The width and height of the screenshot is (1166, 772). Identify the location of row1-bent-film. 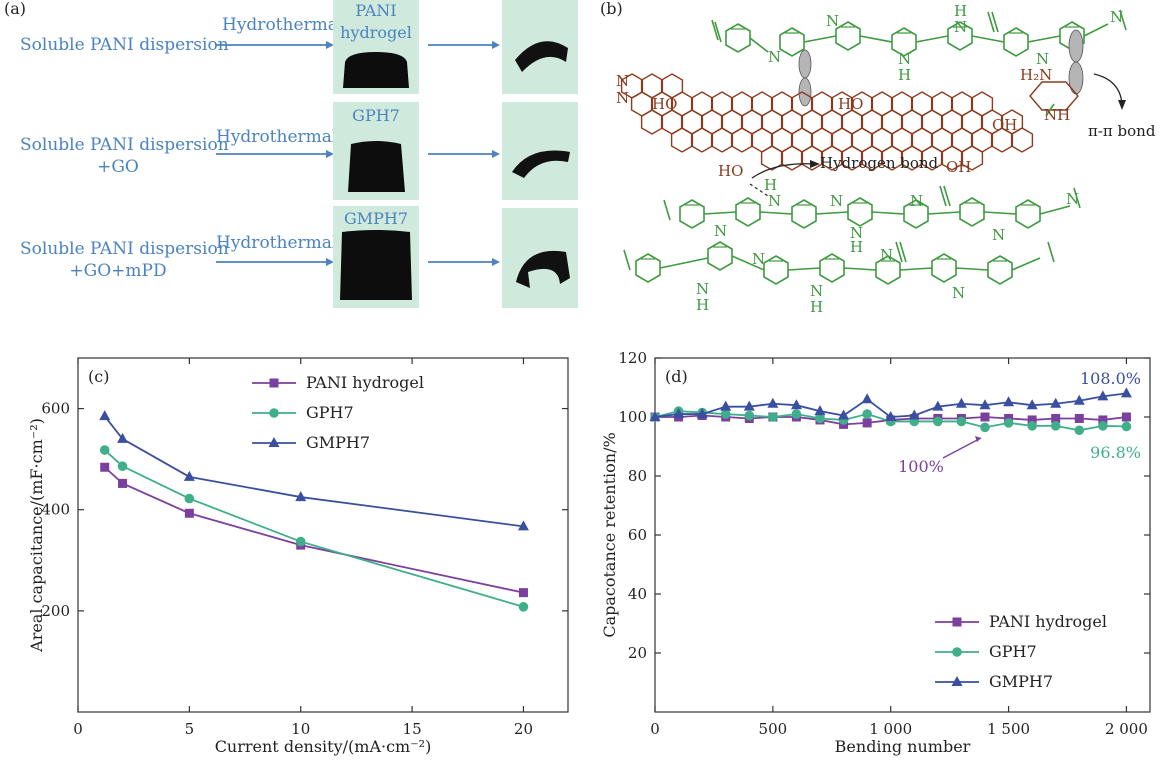
(541, 56).